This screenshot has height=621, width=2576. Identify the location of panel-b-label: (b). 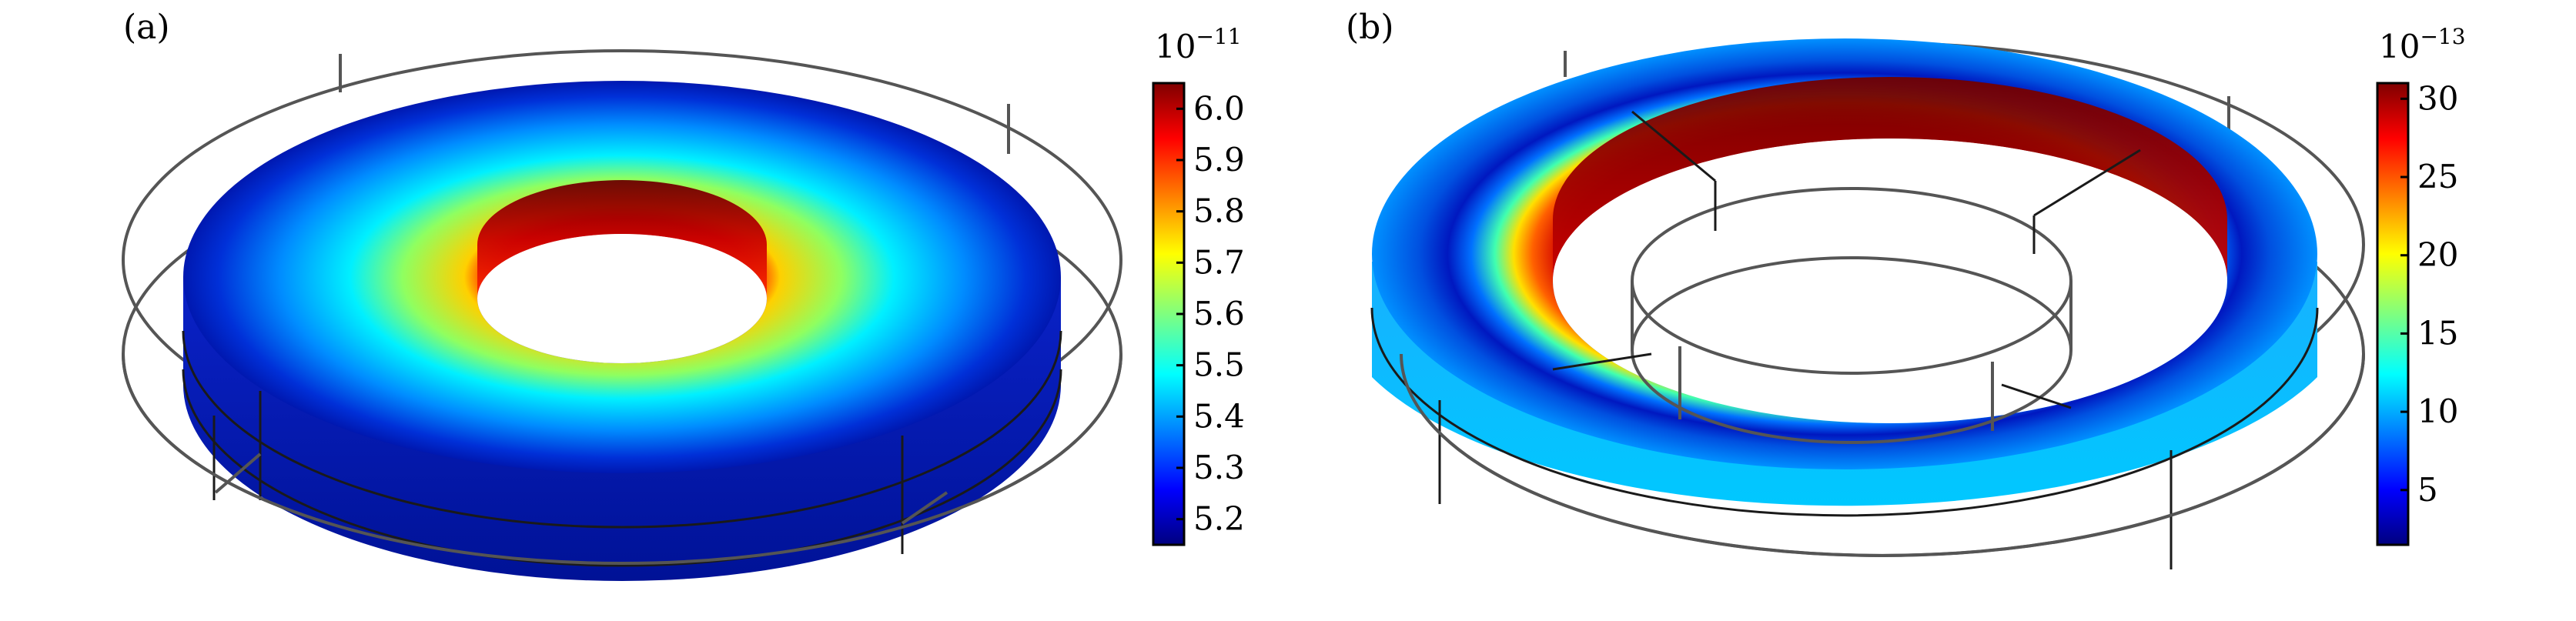
(1370, 27).